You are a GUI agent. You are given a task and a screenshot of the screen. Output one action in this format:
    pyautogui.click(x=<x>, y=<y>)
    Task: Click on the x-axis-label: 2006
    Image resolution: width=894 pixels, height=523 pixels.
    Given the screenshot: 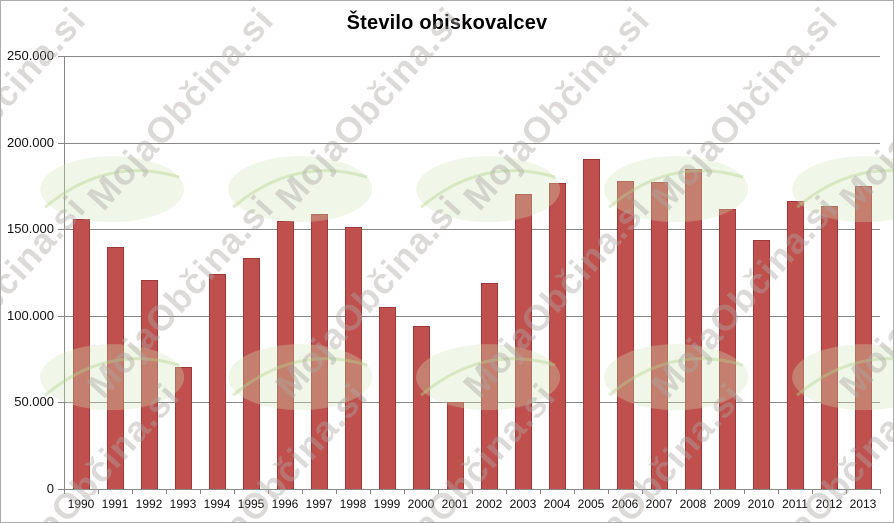 What is the action you would take?
    pyautogui.click(x=625, y=504)
    